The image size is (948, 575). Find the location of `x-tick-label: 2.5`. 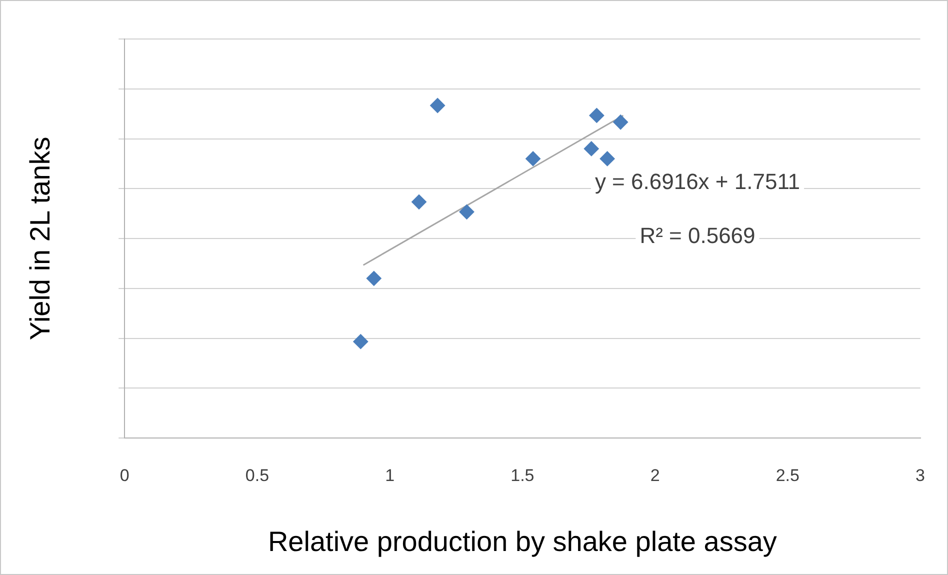

x-tick-label: 2.5 is located at coordinates (788, 475).